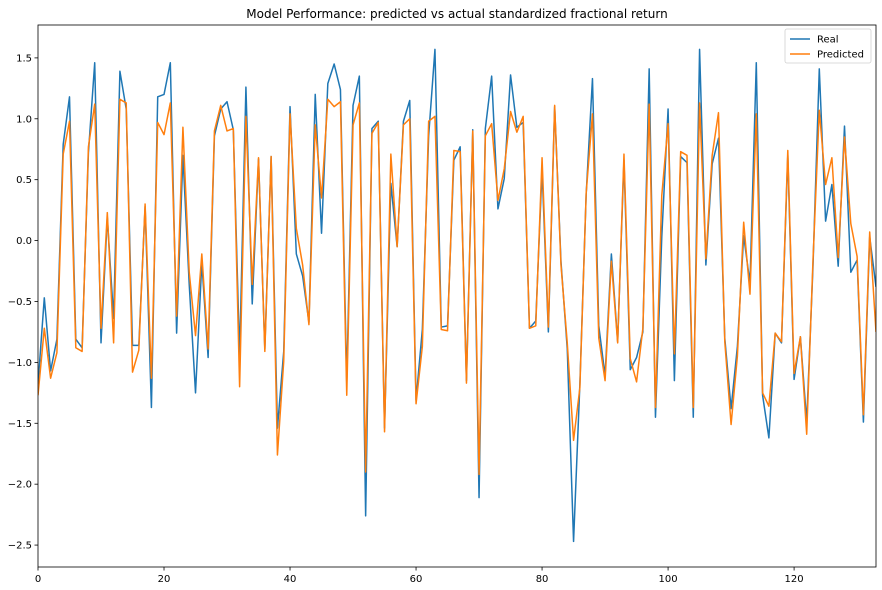 This screenshot has width=882, height=590. What do you see at coordinates (290, 579) in the screenshot?
I see `x-tick-label: 40` at bounding box center [290, 579].